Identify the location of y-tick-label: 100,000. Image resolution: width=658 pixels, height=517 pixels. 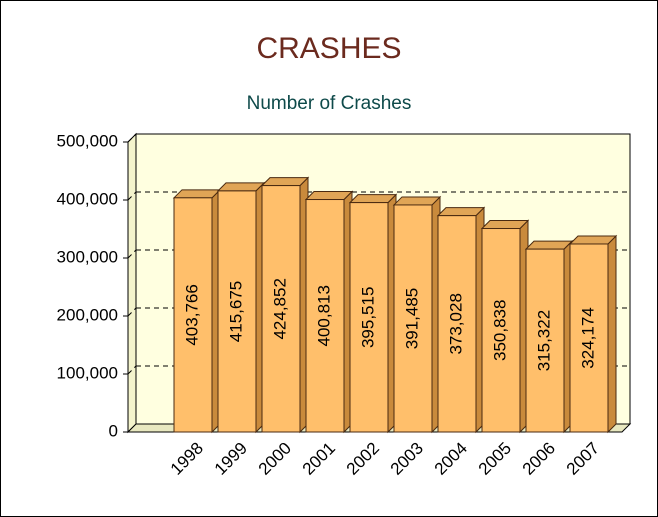
(87, 372).